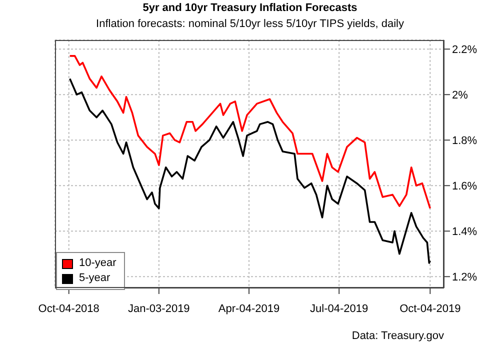 The width and height of the screenshot is (500, 346). What do you see at coordinates (339, 308) in the screenshot?
I see `x-tick-label: Jul-04-2019` at bounding box center [339, 308].